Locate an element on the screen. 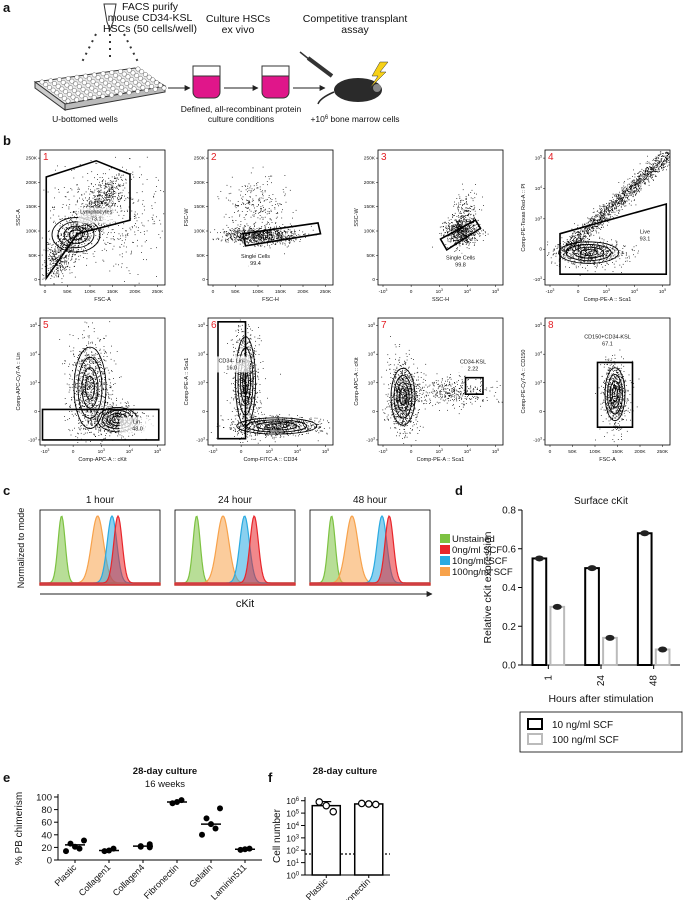 The image size is (695, 900). caption: U-bottomed wells is located at coordinates (85, 119).